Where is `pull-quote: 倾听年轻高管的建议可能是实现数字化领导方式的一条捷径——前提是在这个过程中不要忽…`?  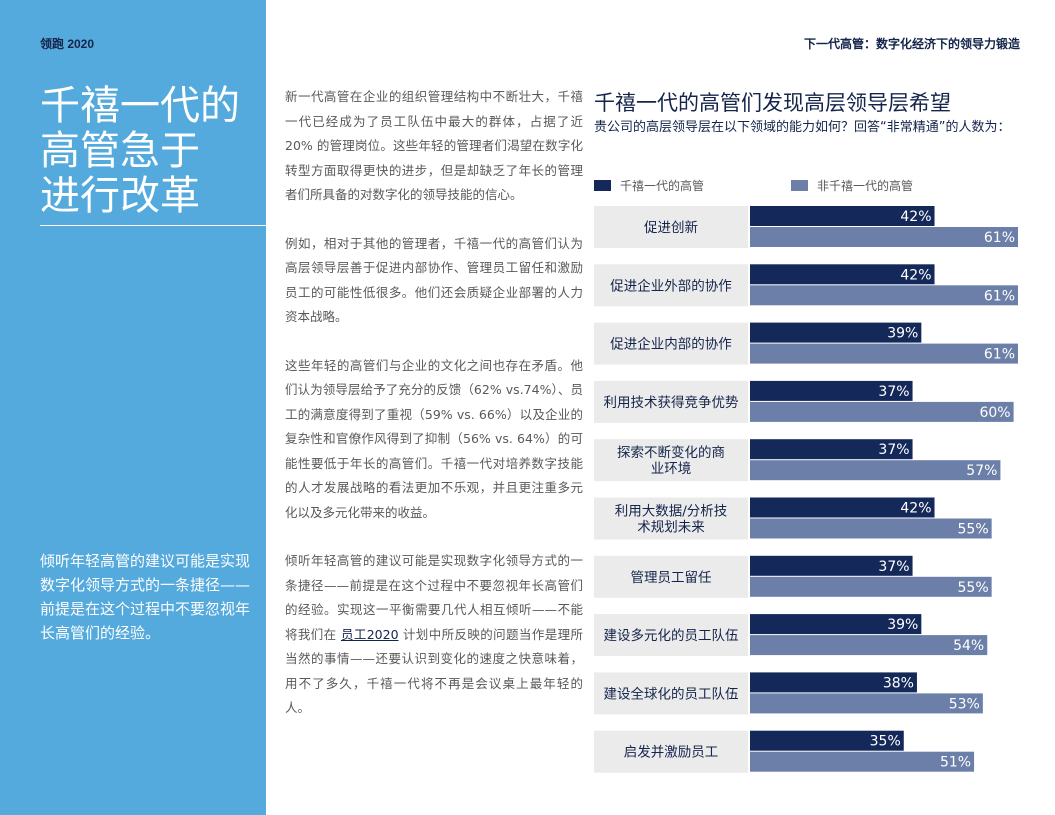 pull-quote: 倾听年轻高管的建议可能是实现数字化领导方式的一条捷径——前提是在这个过程中不要忽… is located at coordinates (145, 597).